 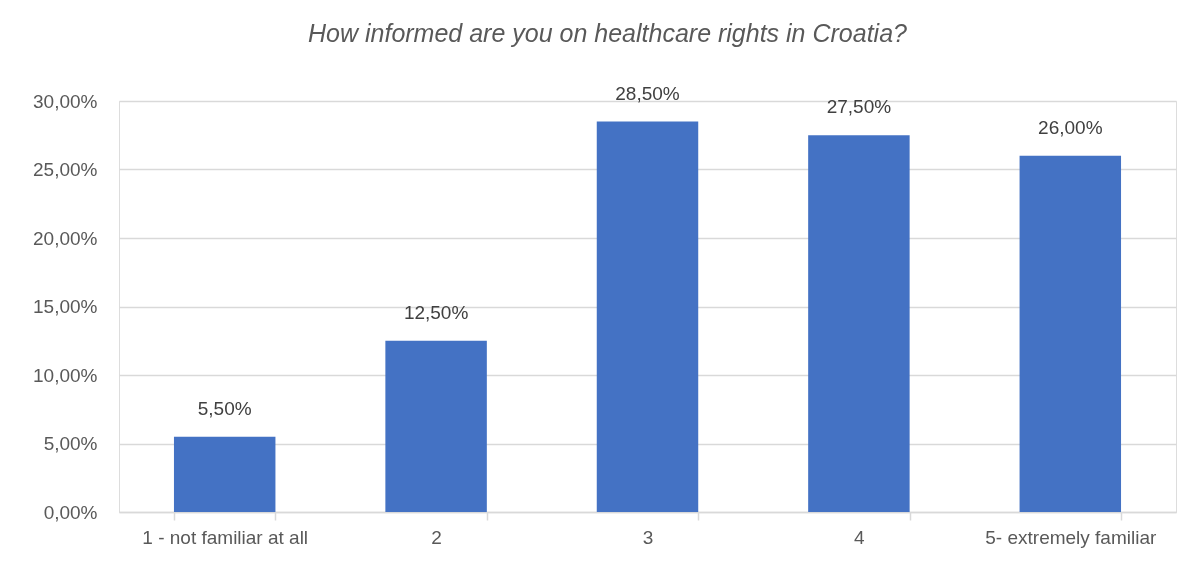 I want to click on y-tick-label: 30,00%, so click(x=65, y=101).